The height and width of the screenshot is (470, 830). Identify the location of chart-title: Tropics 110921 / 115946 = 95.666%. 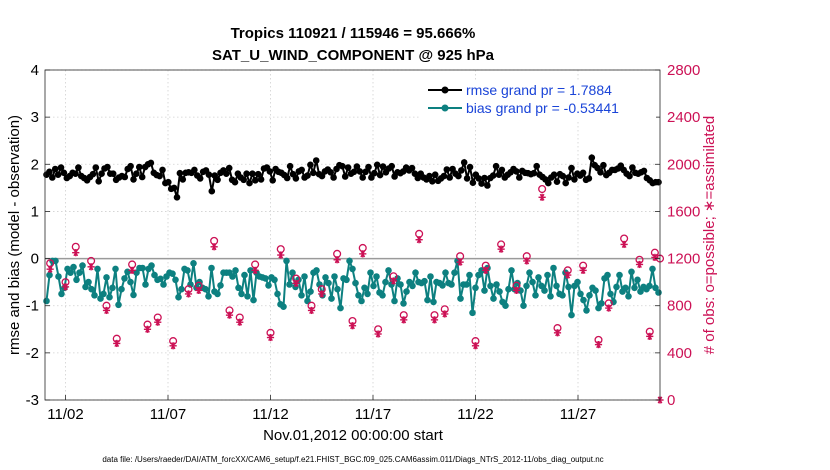
(353, 33).